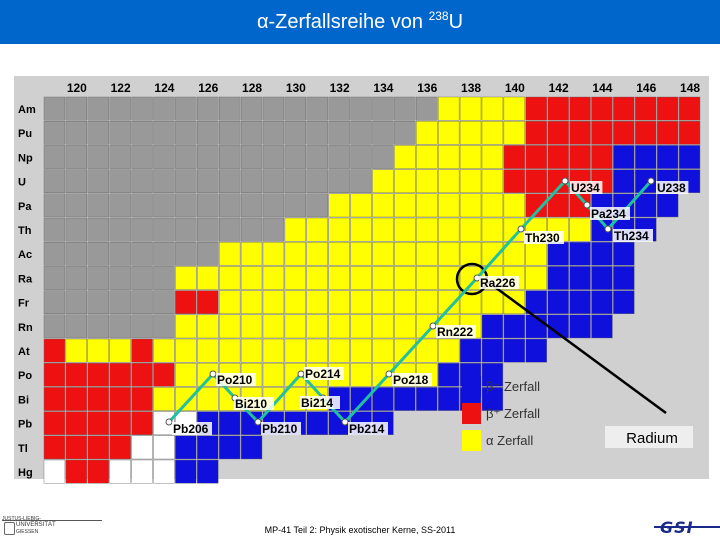 This screenshot has width=720, height=540. I want to click on neutron-number-label: 136, so click(427, 88).